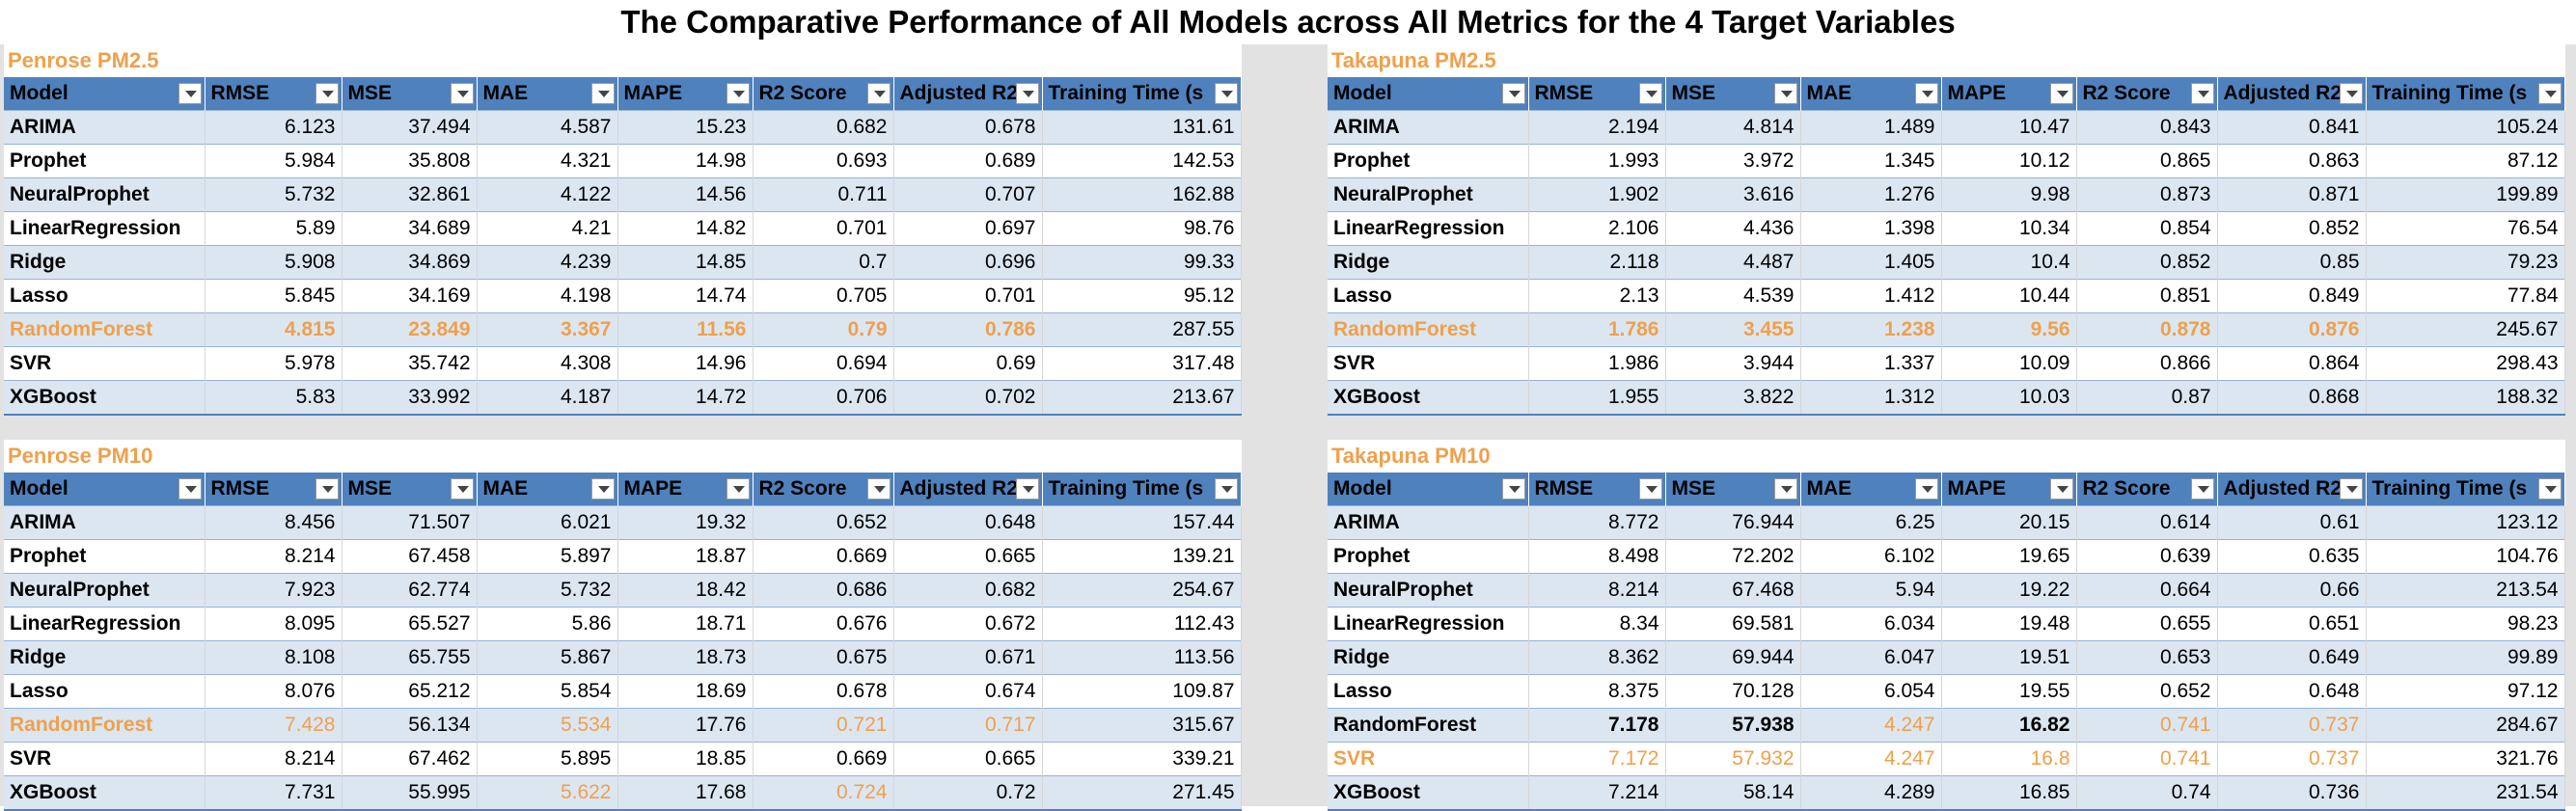 Image resolution: width=2576 pixels, height=811 pixels. I want to click on metric-value-cell: 0.707, so click(968, 194).